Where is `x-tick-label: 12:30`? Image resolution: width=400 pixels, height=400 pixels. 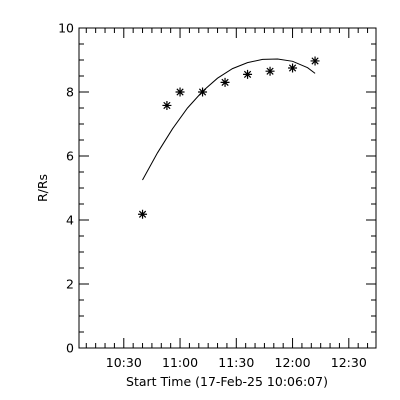 x-tick-label: 12:30 is located at coordinates (349, 362).